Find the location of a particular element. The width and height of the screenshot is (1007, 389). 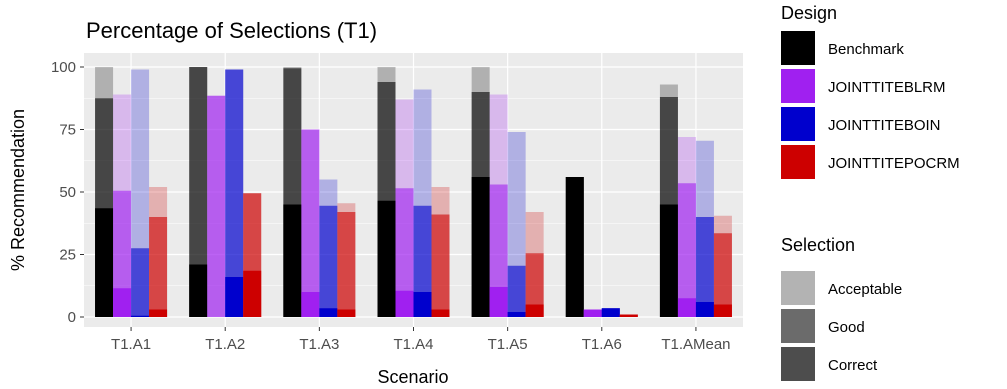

x-tick-label: T1.A2 is located at coordinates (225, 344).